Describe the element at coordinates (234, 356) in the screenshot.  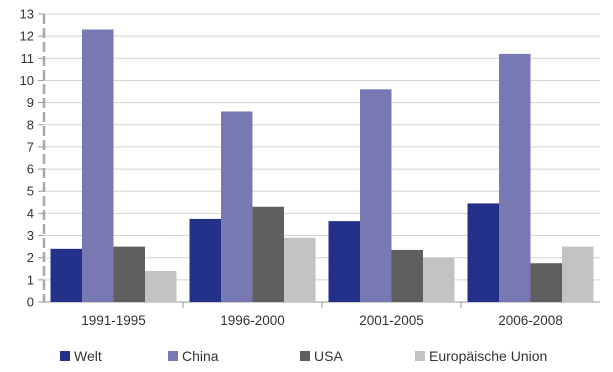
I see `legend-item: China` at that location.